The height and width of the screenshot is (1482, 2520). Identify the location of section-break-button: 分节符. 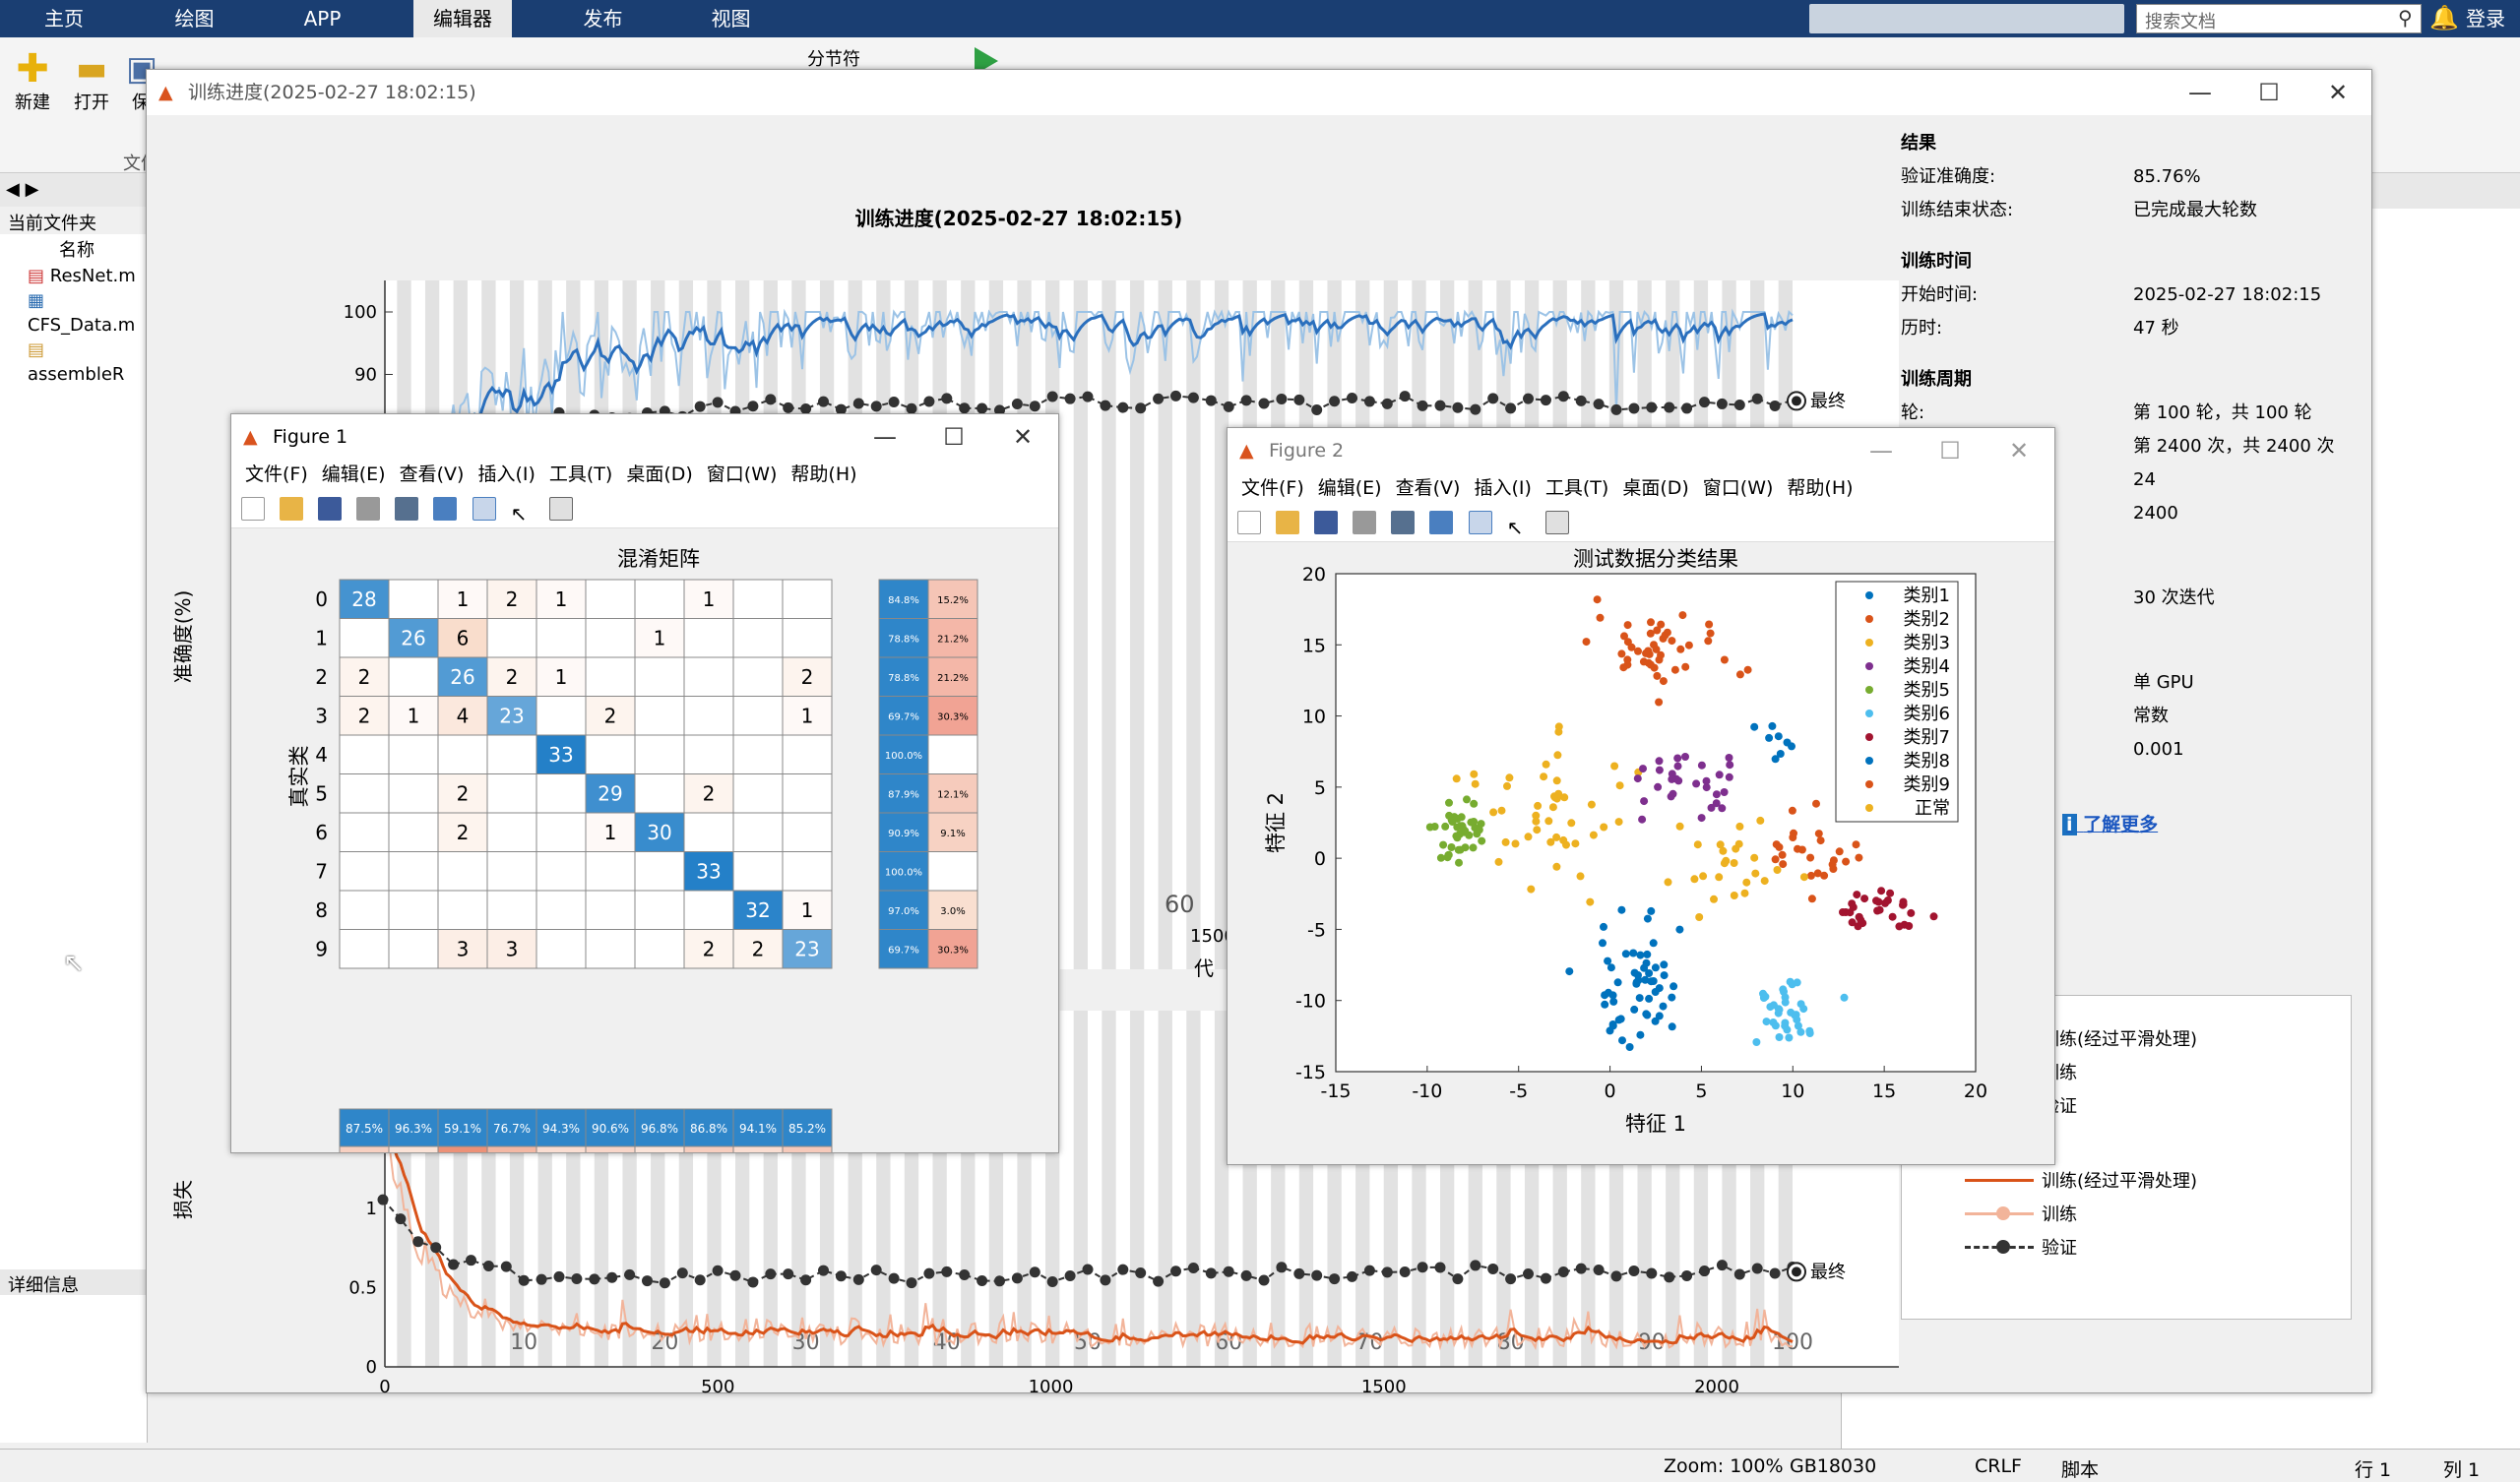
(833, 59).